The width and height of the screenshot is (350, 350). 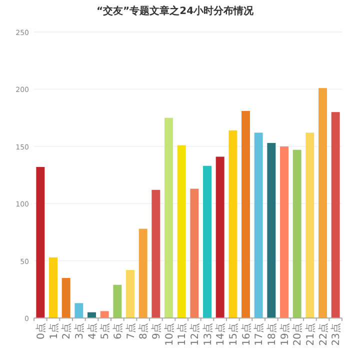 I want to click on x-tick-label: 13点, so click(x=208, y=334).